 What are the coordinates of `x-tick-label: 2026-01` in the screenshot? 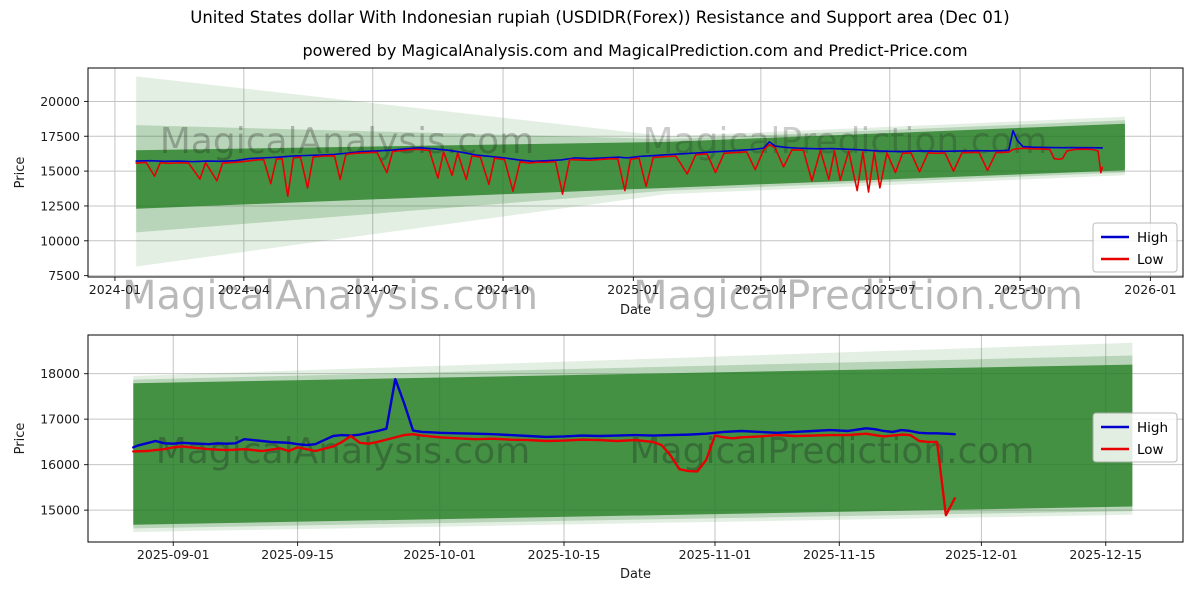 It's located at (1150, 289).